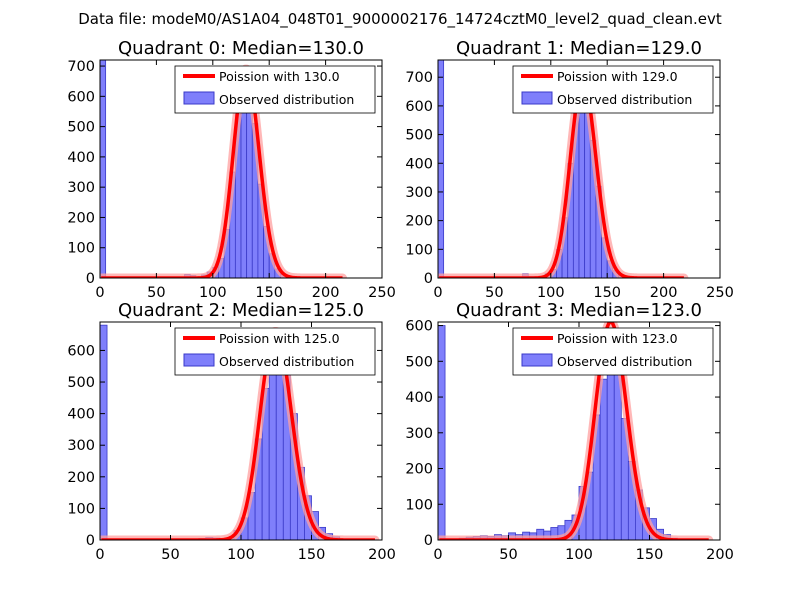  What do you see at coordinates (170, 555) in the screenshot?
I see `quadrant-2-x-tick-label: 50` at bounding box center [170, 555].